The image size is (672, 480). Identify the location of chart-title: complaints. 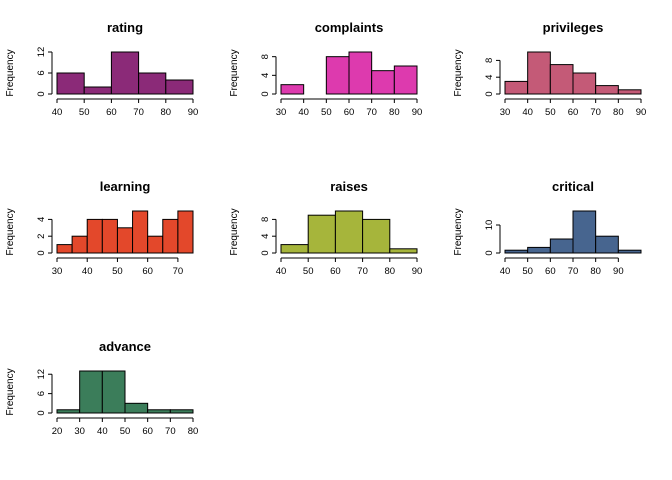
(349, 27).